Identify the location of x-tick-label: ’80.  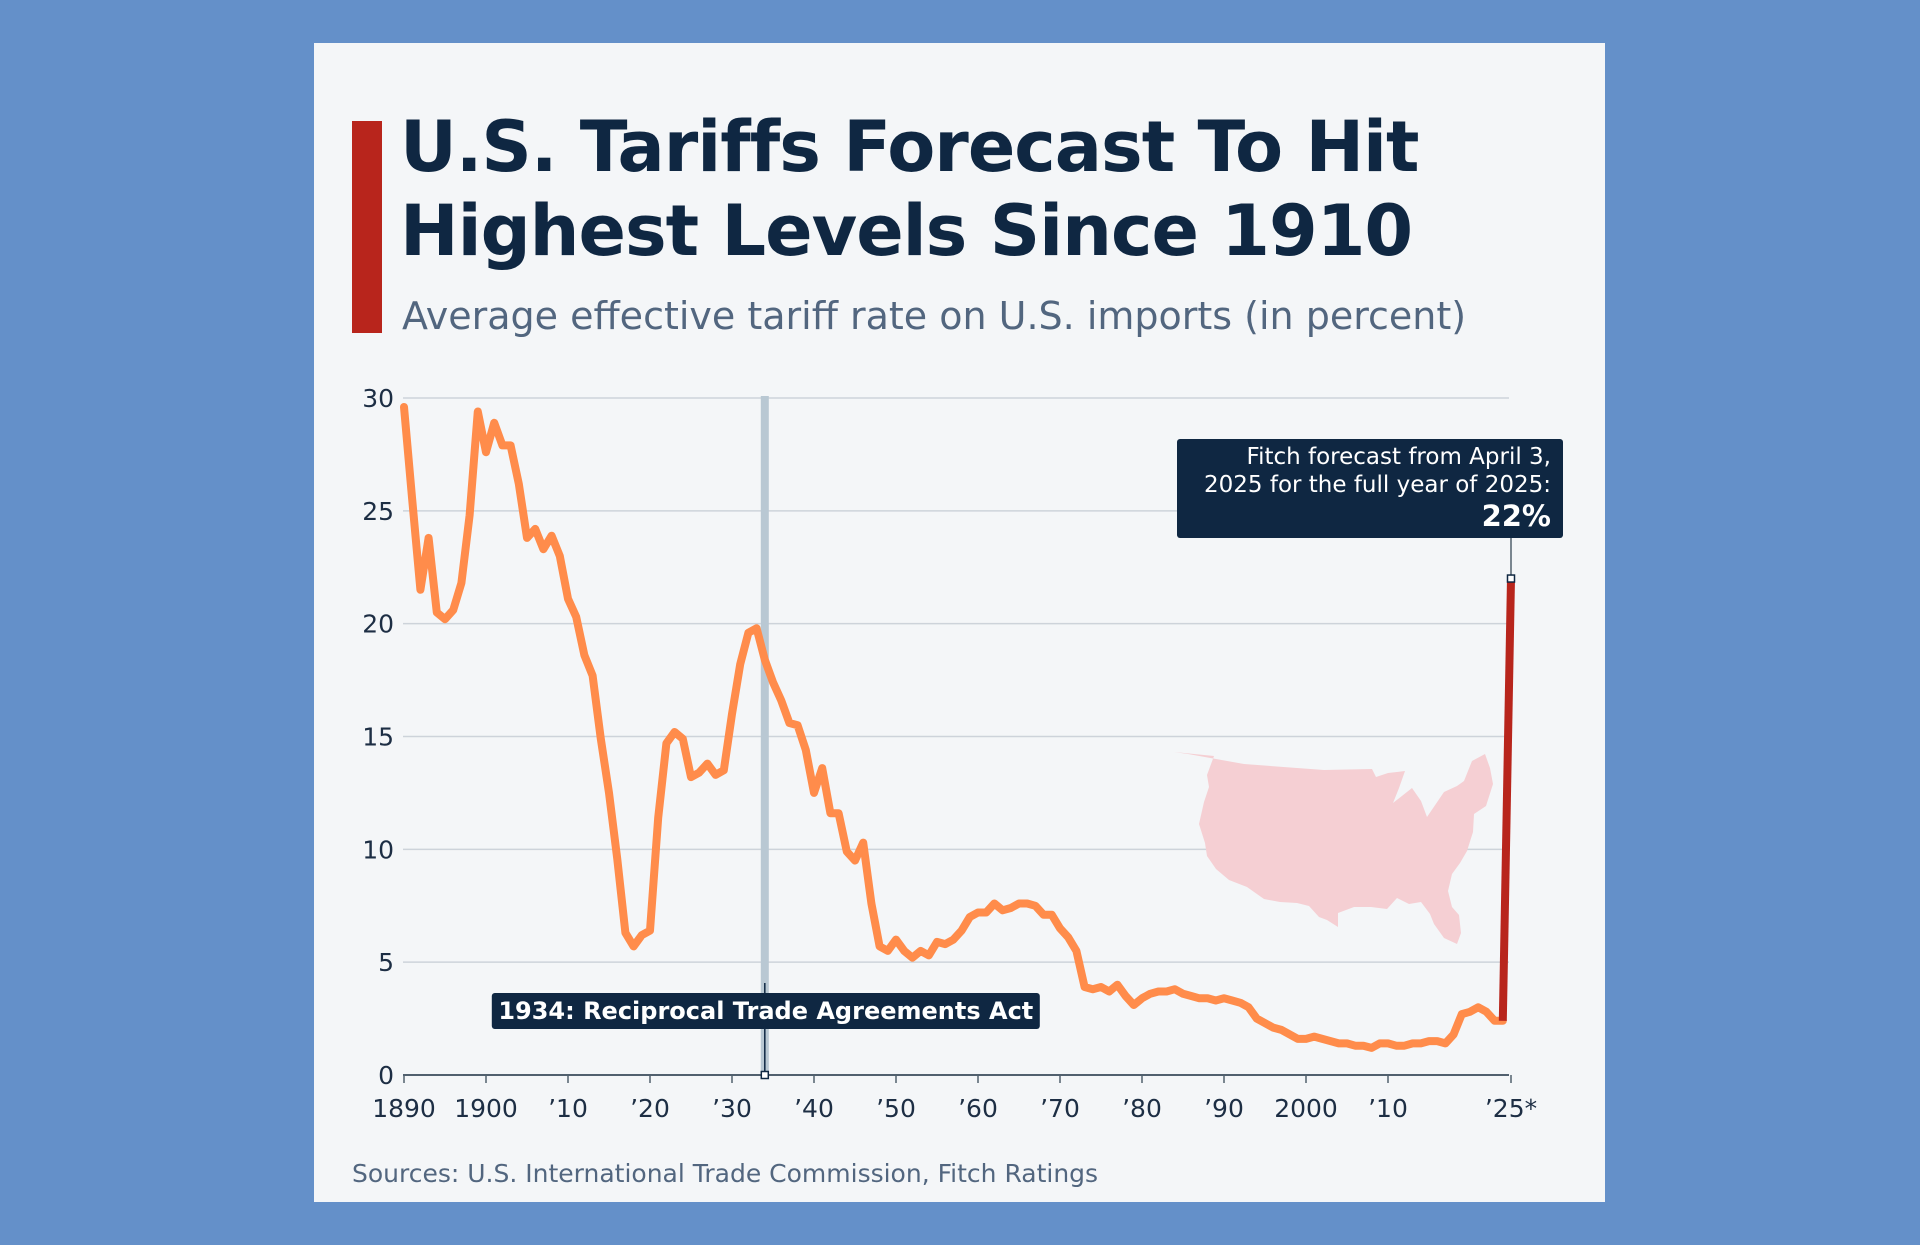
(1142, 1108).